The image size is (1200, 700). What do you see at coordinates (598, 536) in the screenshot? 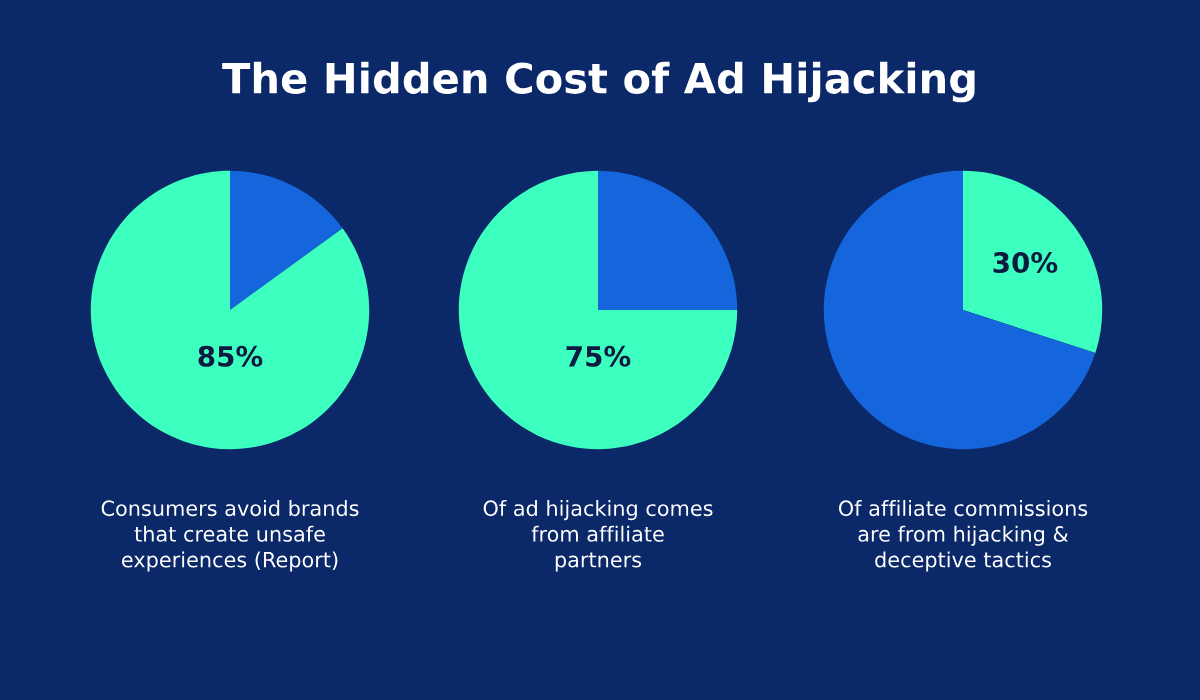
I see `text: Of ad hijacking comes from affiliate partners` at bounding box center [598, 536].